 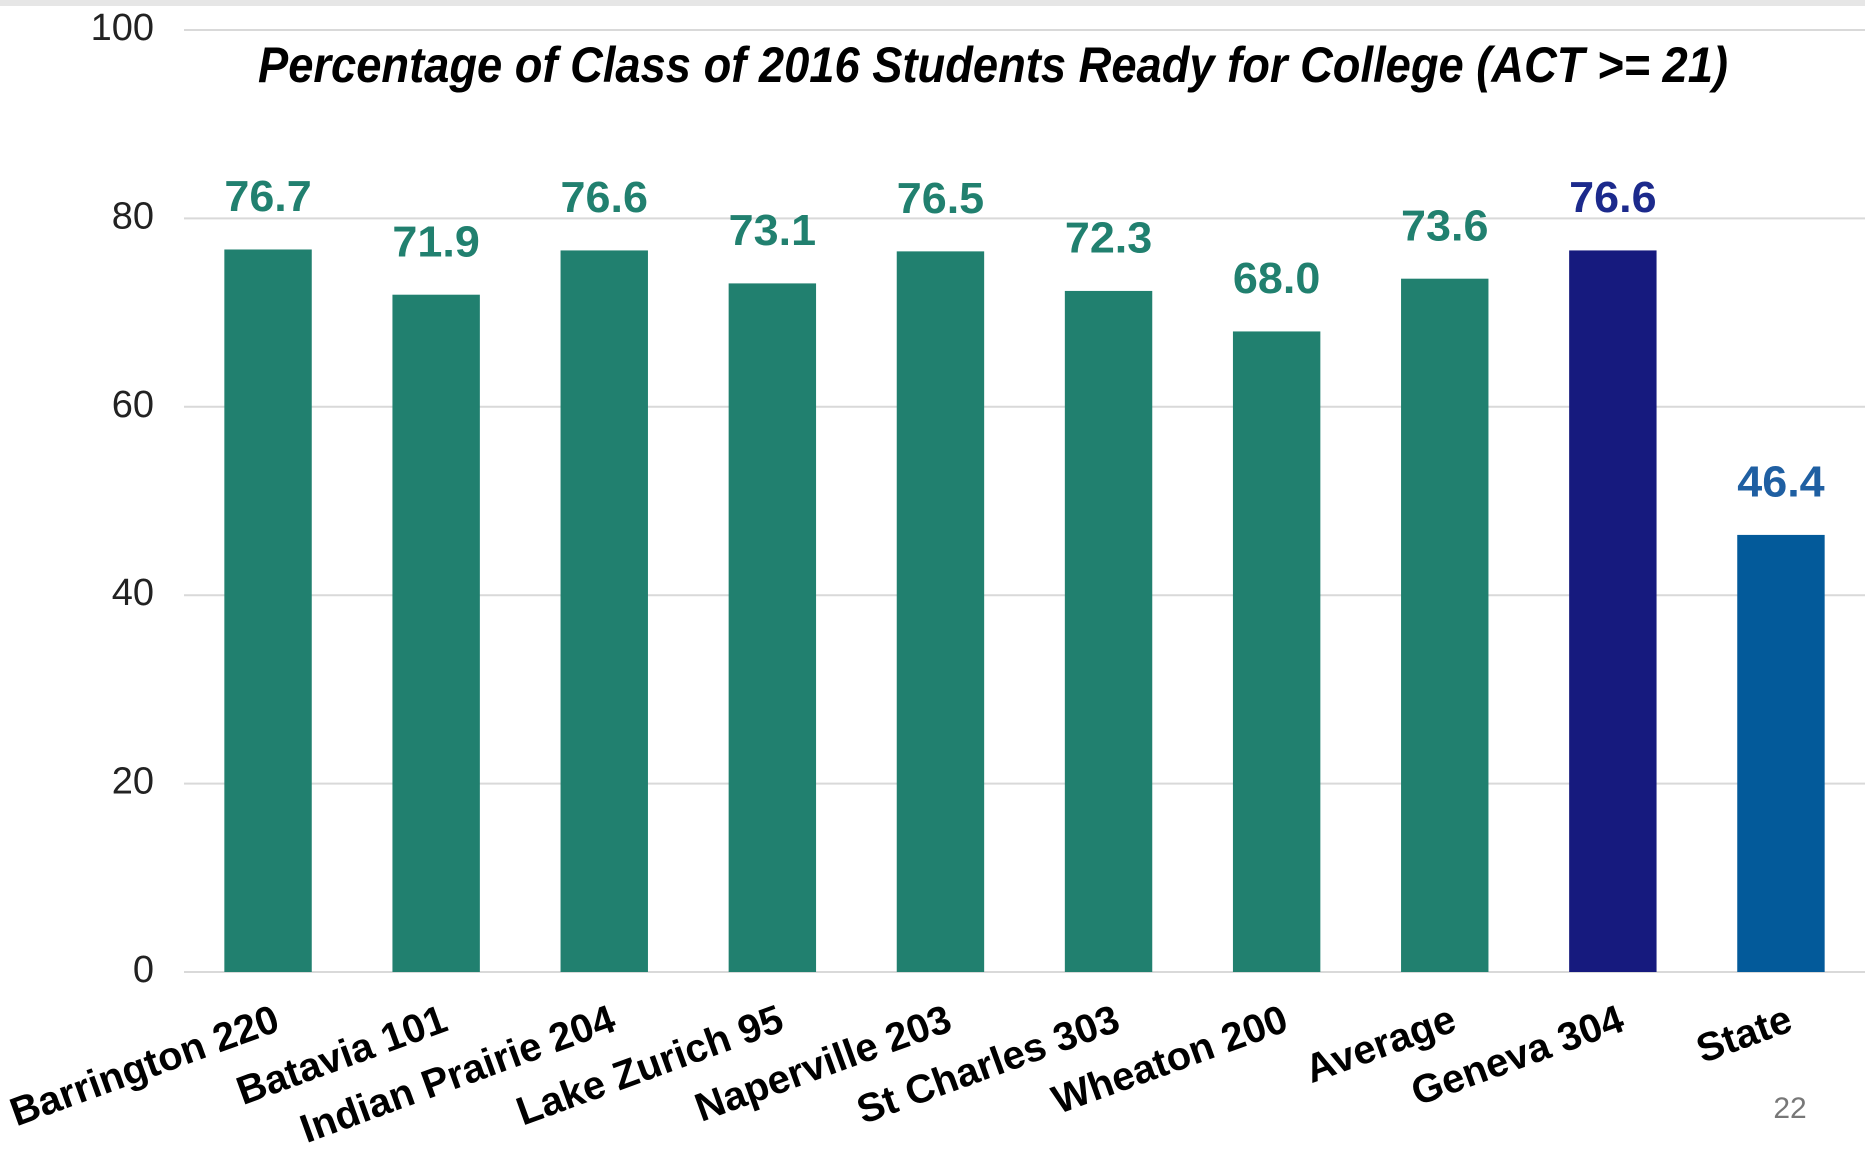 What do you see at coordinates (133, 593) in the screenshot?
I see `y-tick-label: 40` at bounding box center [133, 593].